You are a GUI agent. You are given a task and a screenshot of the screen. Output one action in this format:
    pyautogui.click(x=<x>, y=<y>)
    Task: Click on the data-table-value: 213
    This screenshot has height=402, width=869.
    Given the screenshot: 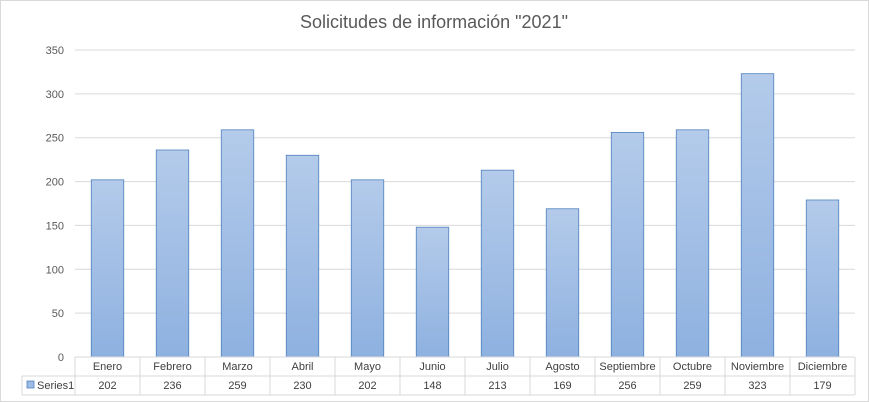 What is the action you would take?
    pyautogui.click(x=497, y=386)
    